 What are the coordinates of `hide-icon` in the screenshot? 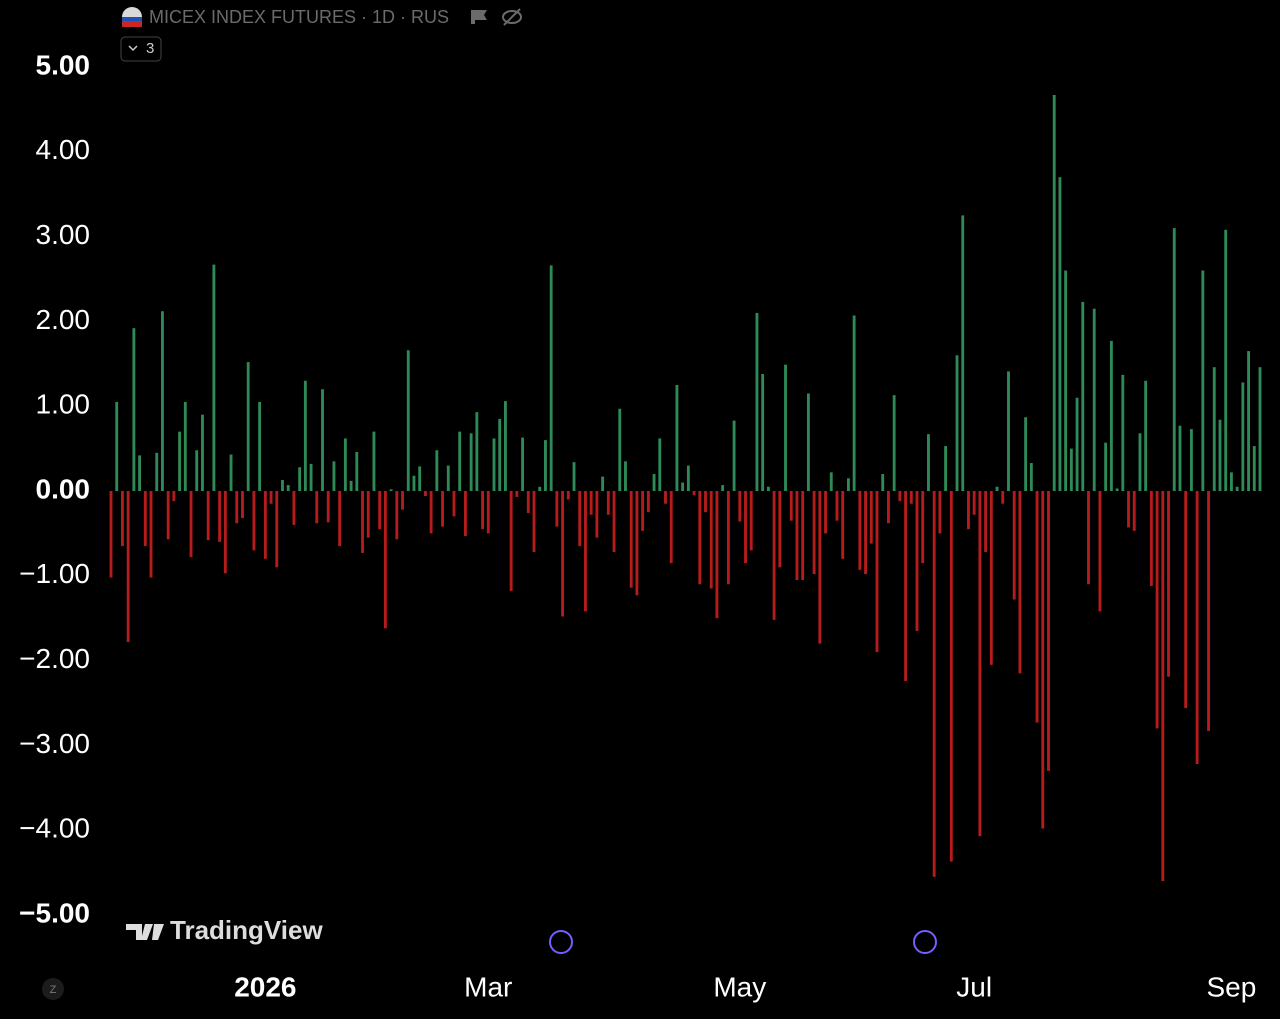 It's located at (512, 17).